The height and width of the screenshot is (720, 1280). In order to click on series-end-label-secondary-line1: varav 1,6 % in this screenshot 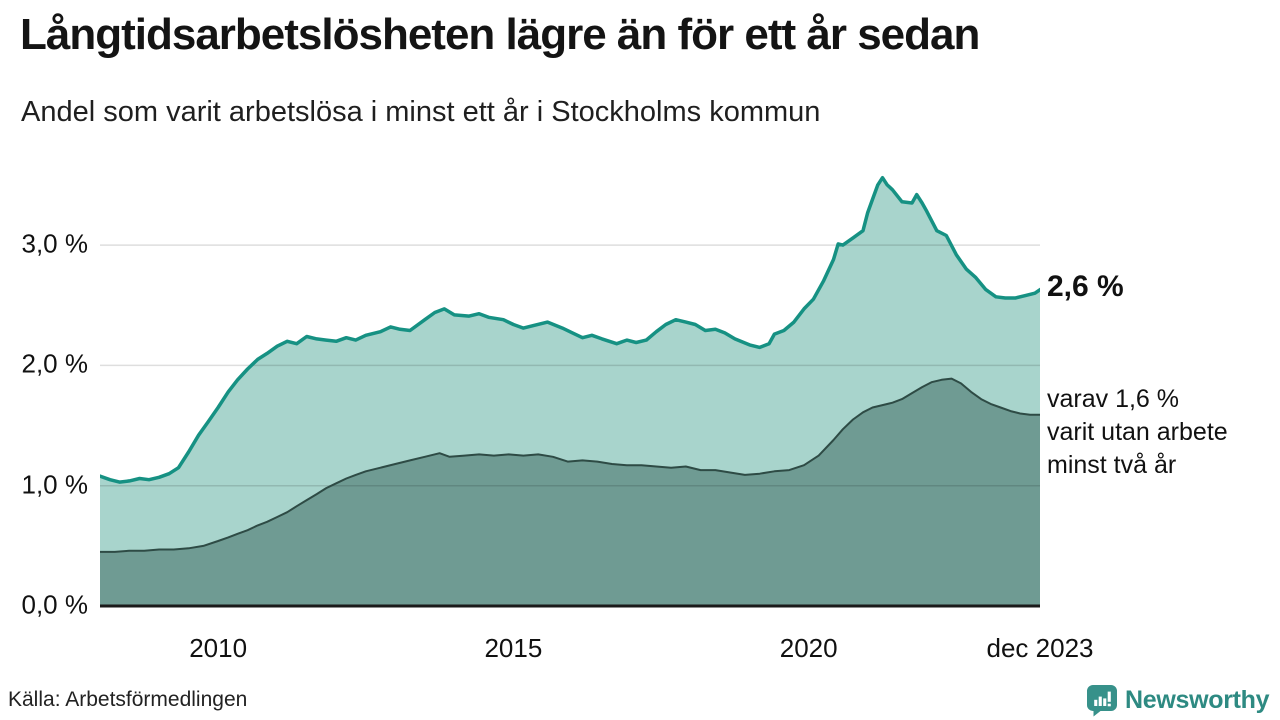, I will do `click(1113, 399)`.